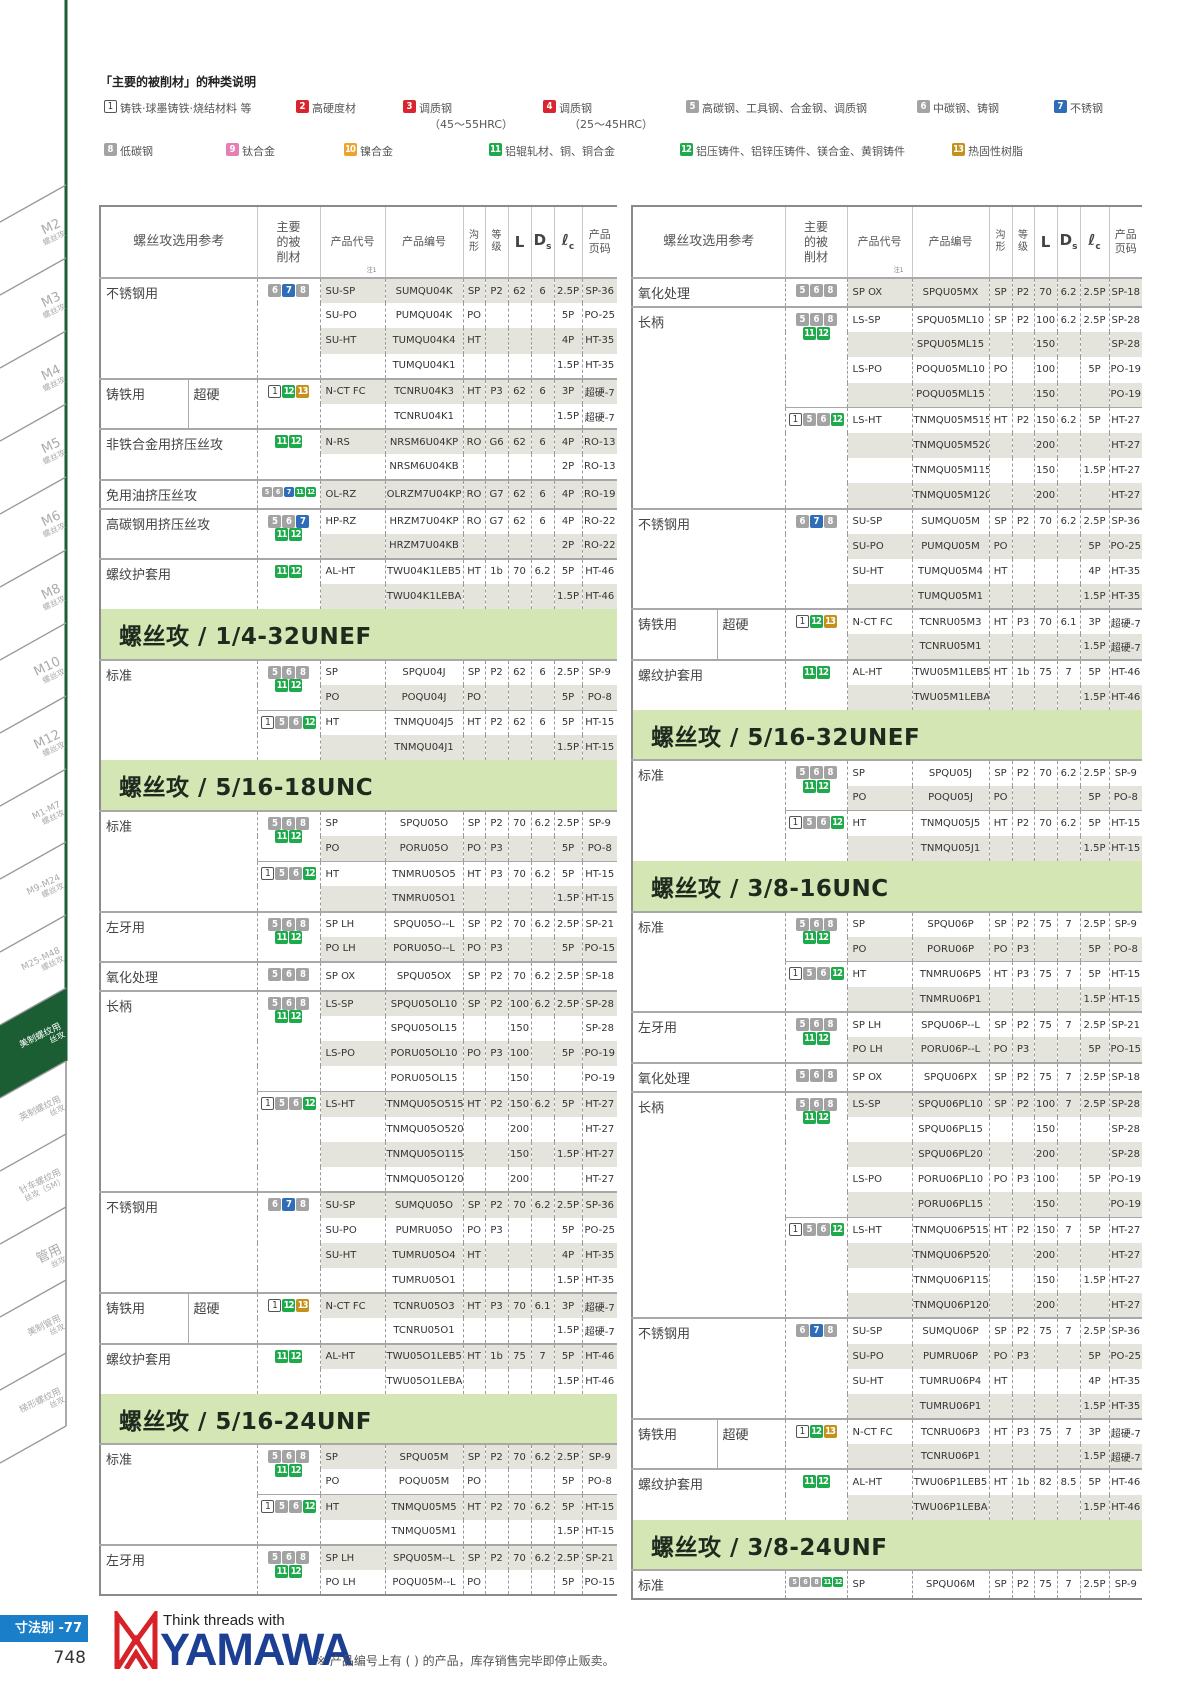 The image size is (1200, 1698). What do you see at coordinates (950, 546) in the screenshot?
I see `product-number: PUMQU05M` at bounding box center [950, 546].